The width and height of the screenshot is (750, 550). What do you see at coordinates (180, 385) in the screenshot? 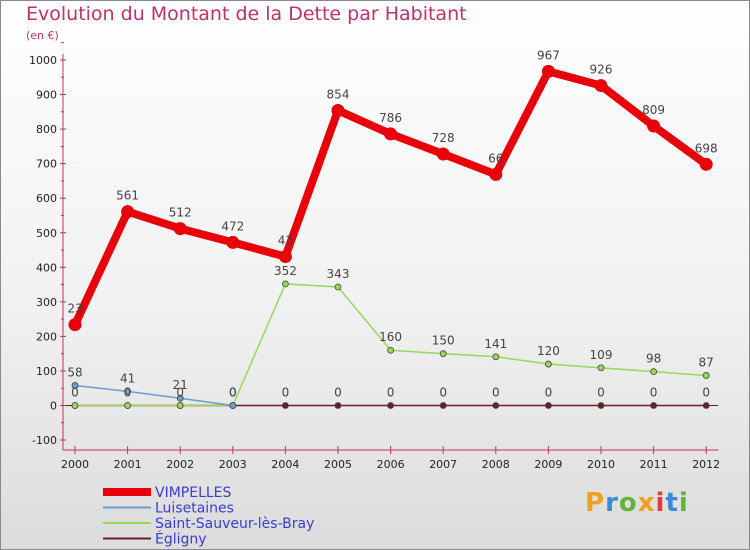
I see `data-label: 21` at bounding box center [180, 385].